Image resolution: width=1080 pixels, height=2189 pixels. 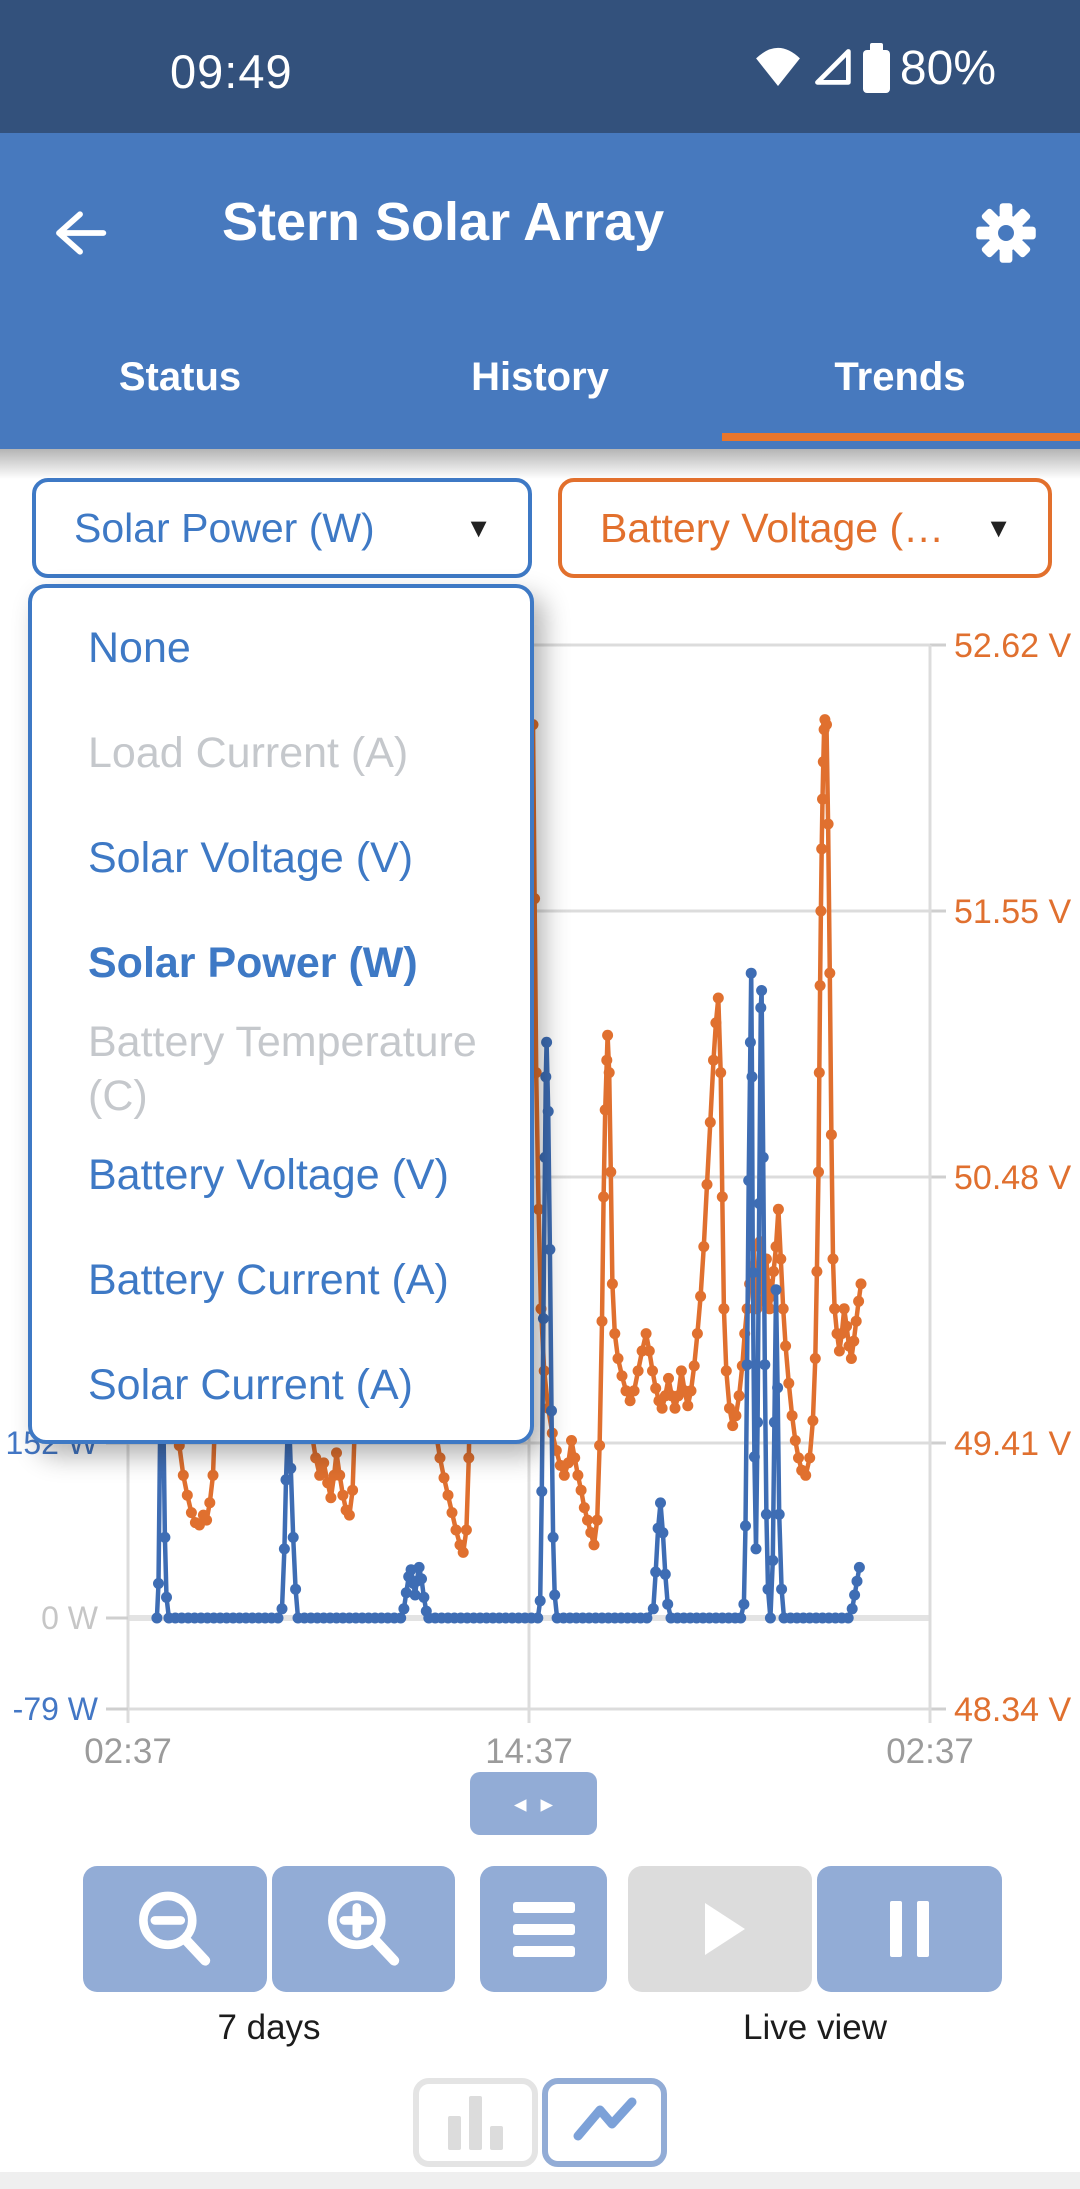 I want to click on settings-gear-icon, so click(x=1006, y=233).